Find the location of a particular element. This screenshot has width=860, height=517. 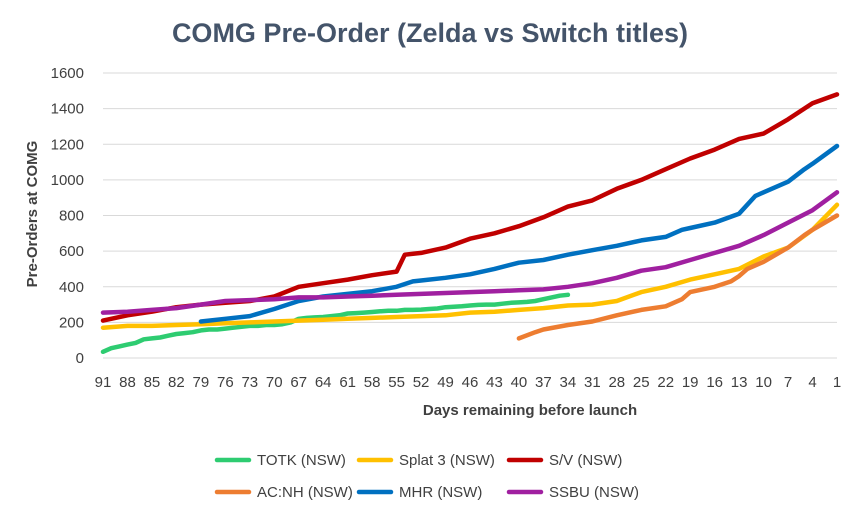

y-tick-label: 1400 is located at coordinates (67, 109).